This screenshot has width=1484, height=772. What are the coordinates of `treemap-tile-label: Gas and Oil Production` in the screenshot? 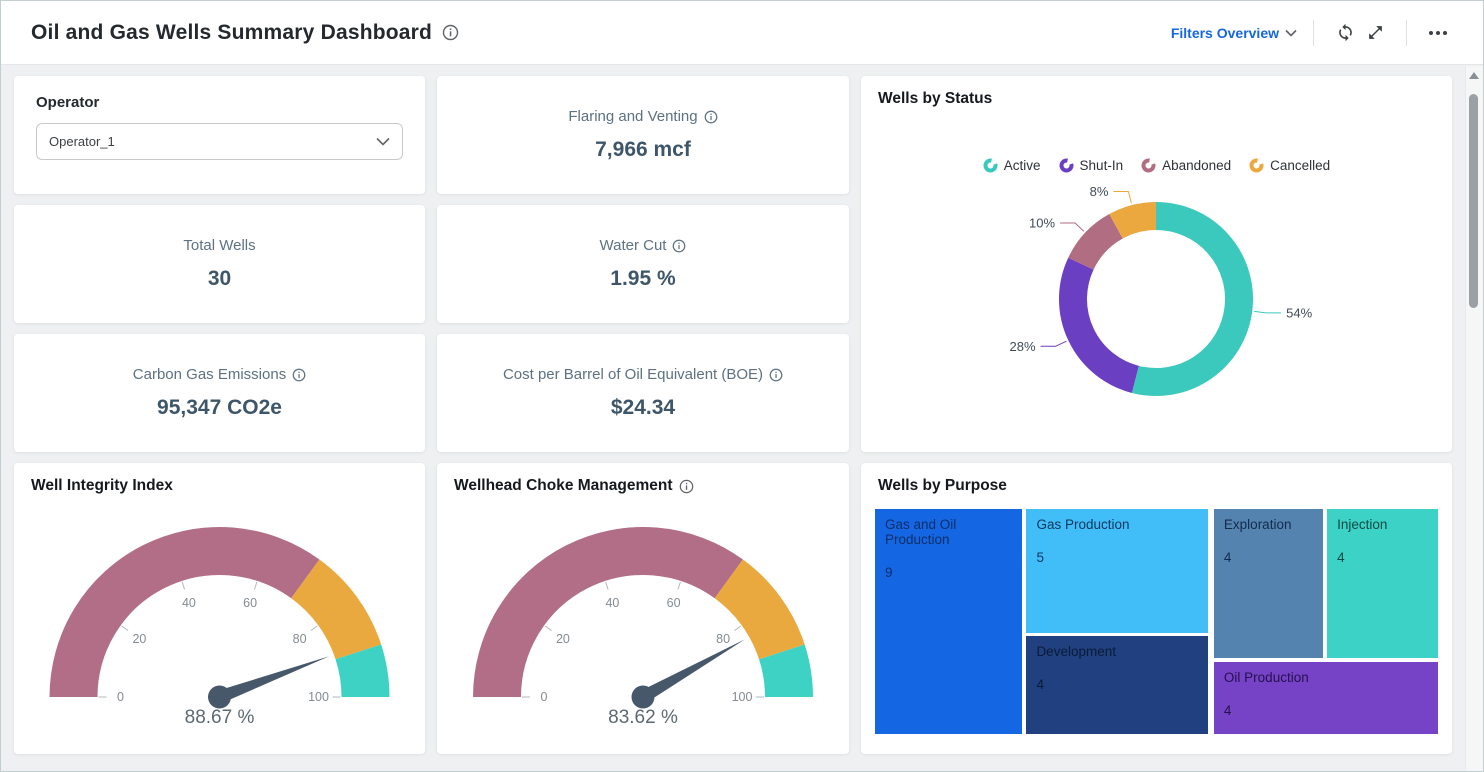 It's located at (921, 532).